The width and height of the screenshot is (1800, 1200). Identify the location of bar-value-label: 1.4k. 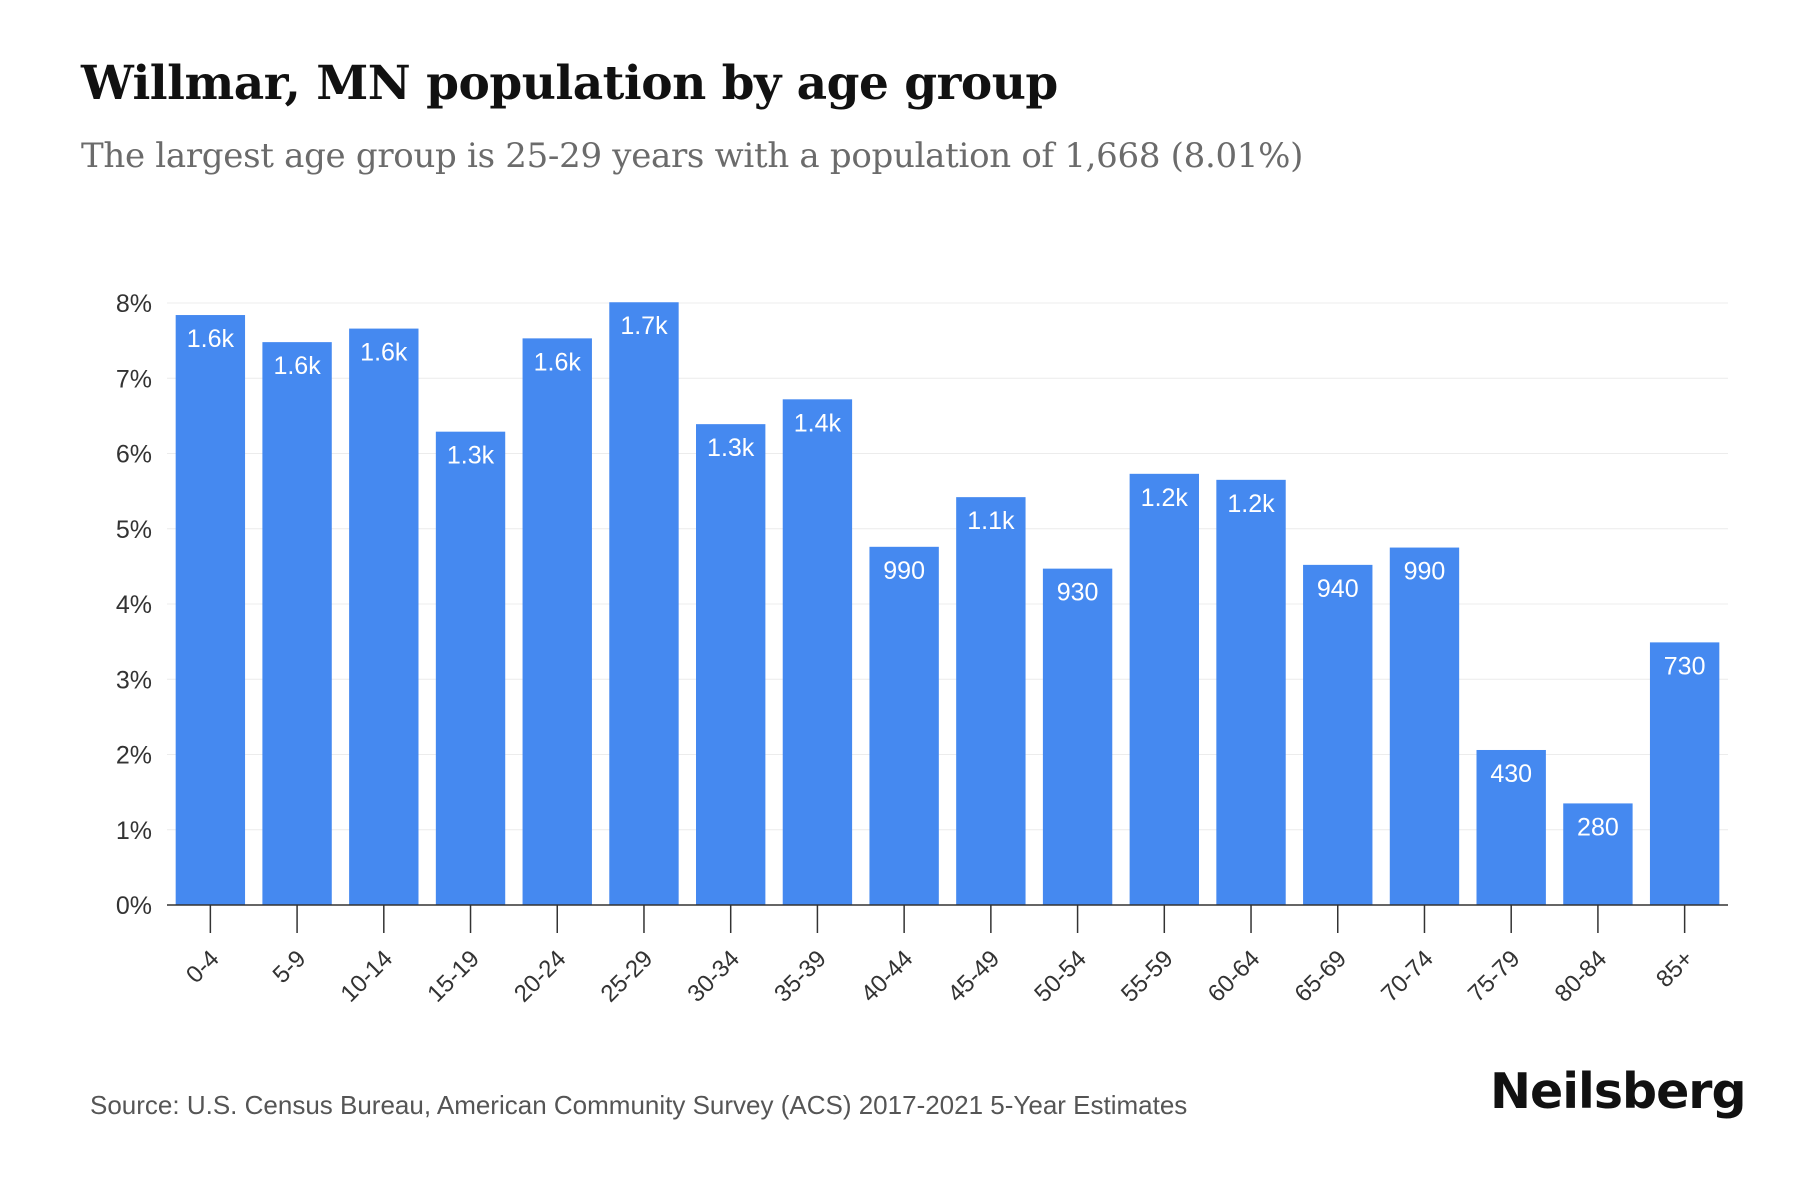
(818, 423).